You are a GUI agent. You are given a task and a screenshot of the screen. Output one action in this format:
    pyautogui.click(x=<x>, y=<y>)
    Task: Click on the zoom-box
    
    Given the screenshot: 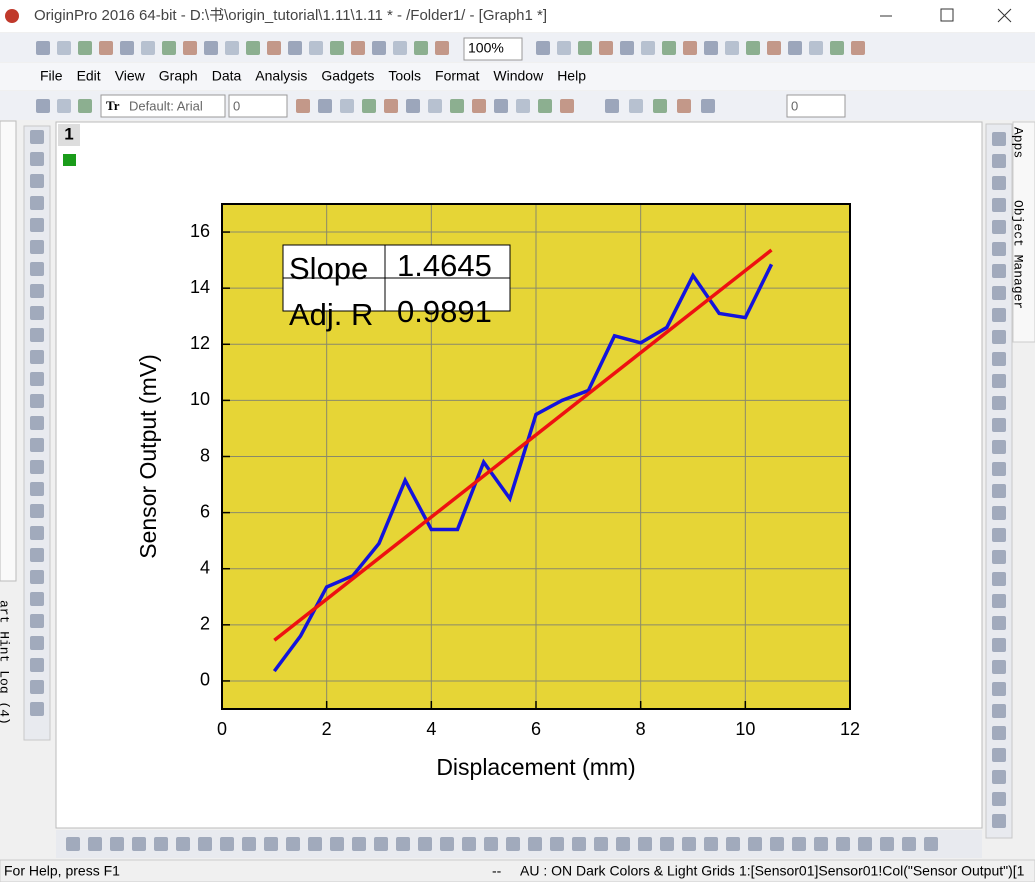 What is the action you would take?
    pyautogui.click(x=493, y=49)
    